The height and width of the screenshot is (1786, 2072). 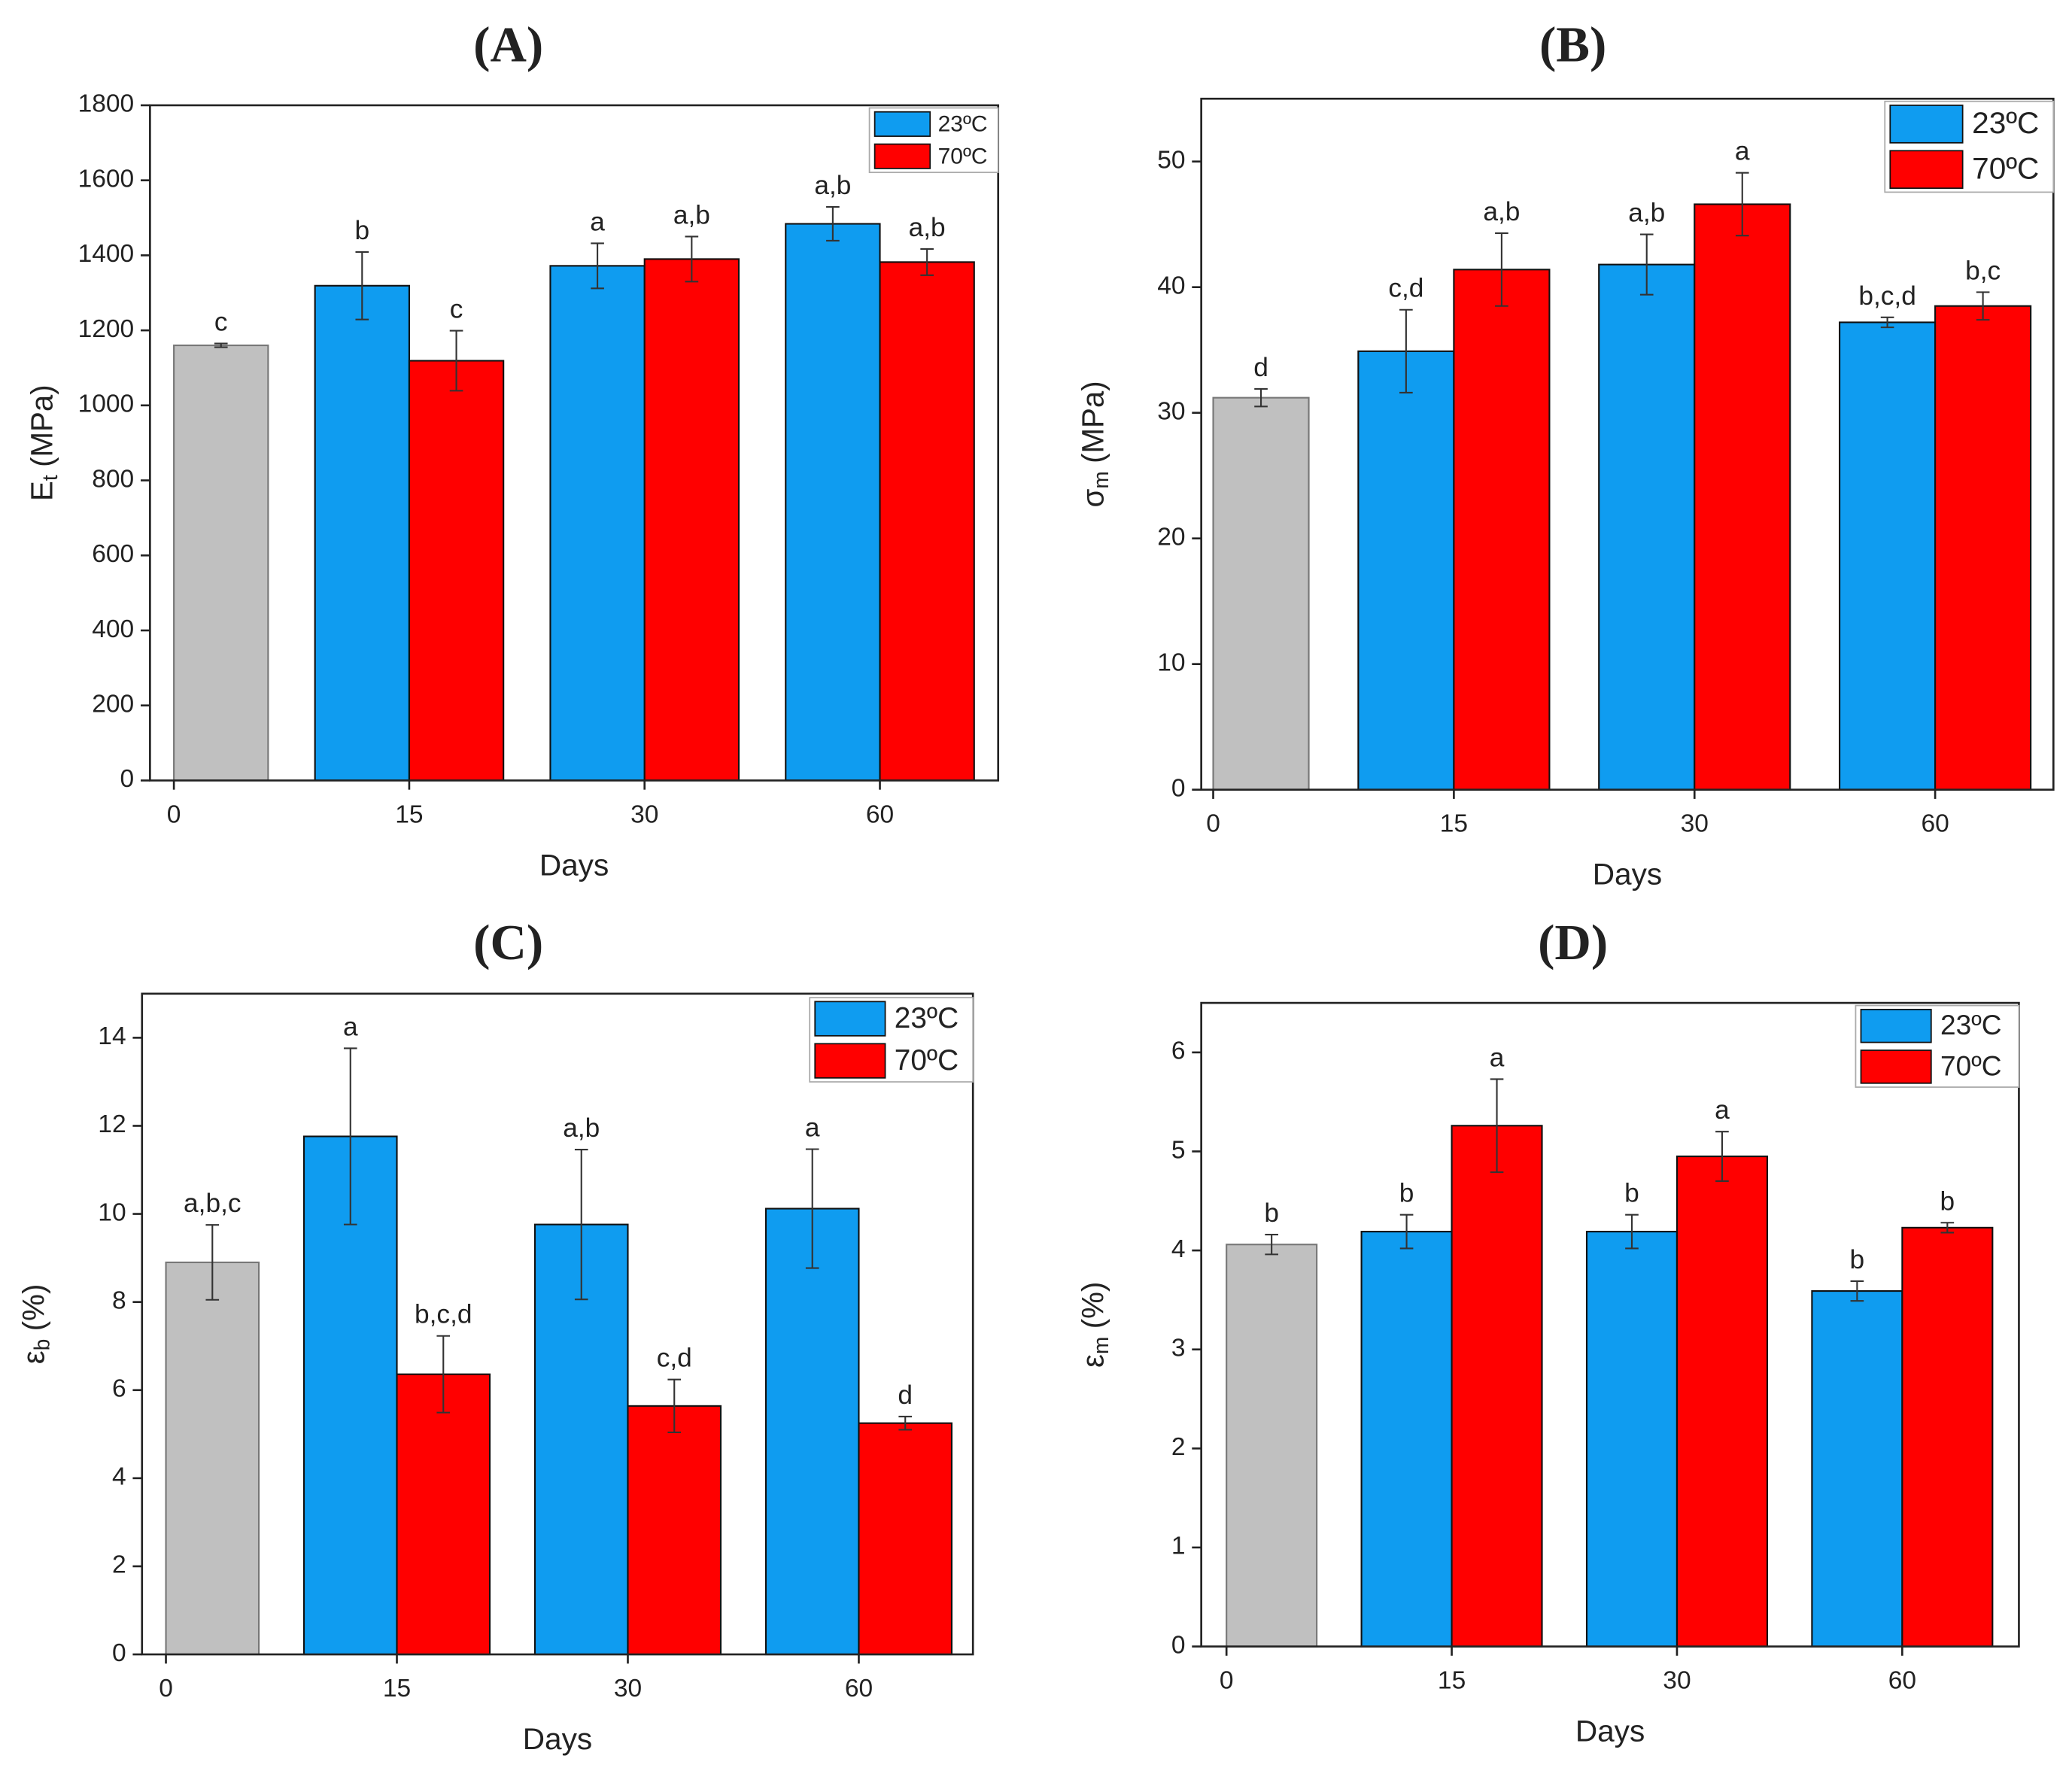 What do you see at coordinates (1572, 46) in the screenshot?
I see `chart-title: (B)` at bounding box center [1572, 46].